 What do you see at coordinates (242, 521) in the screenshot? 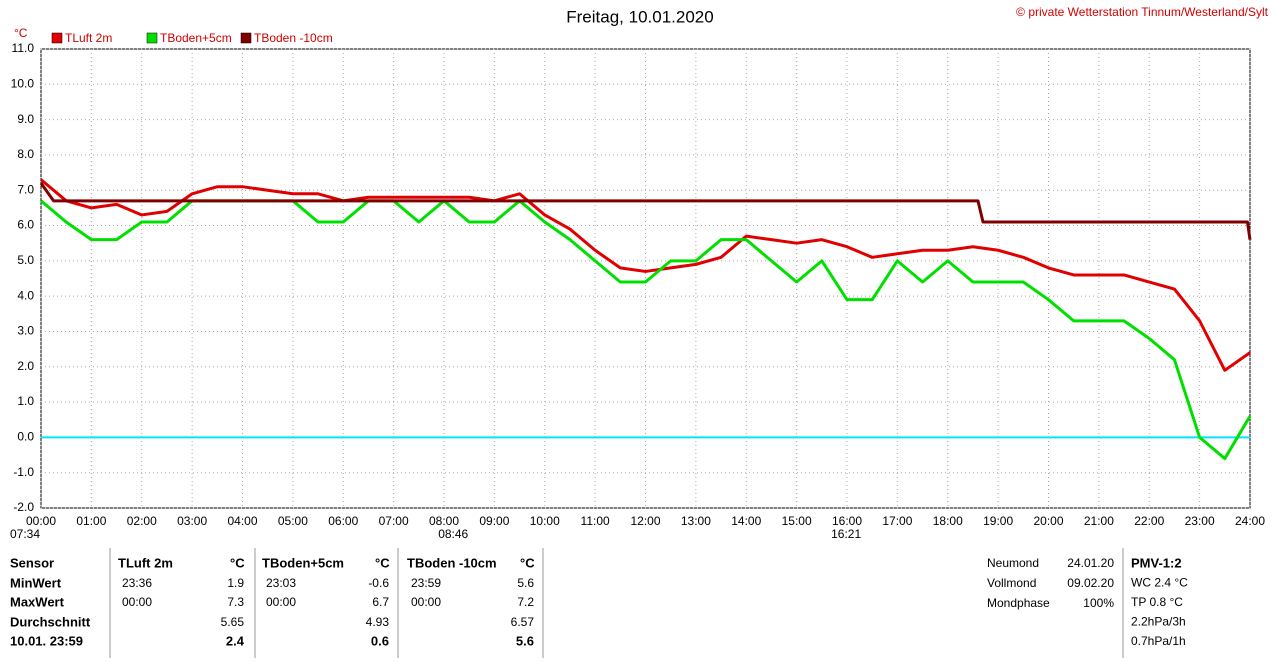
I see `x-tick-label: 04:00` at bounding box center [242, 521].